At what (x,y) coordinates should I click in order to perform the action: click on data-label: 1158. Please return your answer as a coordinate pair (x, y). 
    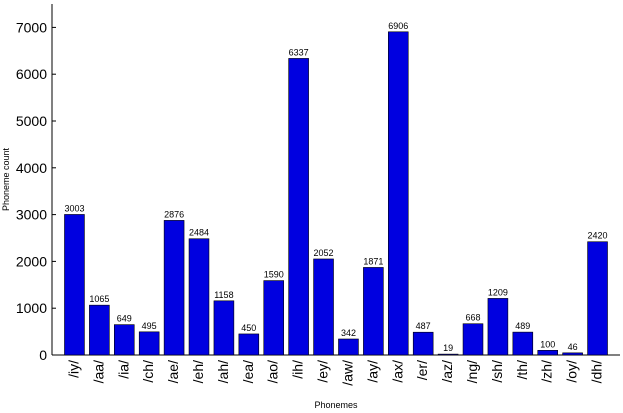
    Looking at the image, I should click on (223, 295).